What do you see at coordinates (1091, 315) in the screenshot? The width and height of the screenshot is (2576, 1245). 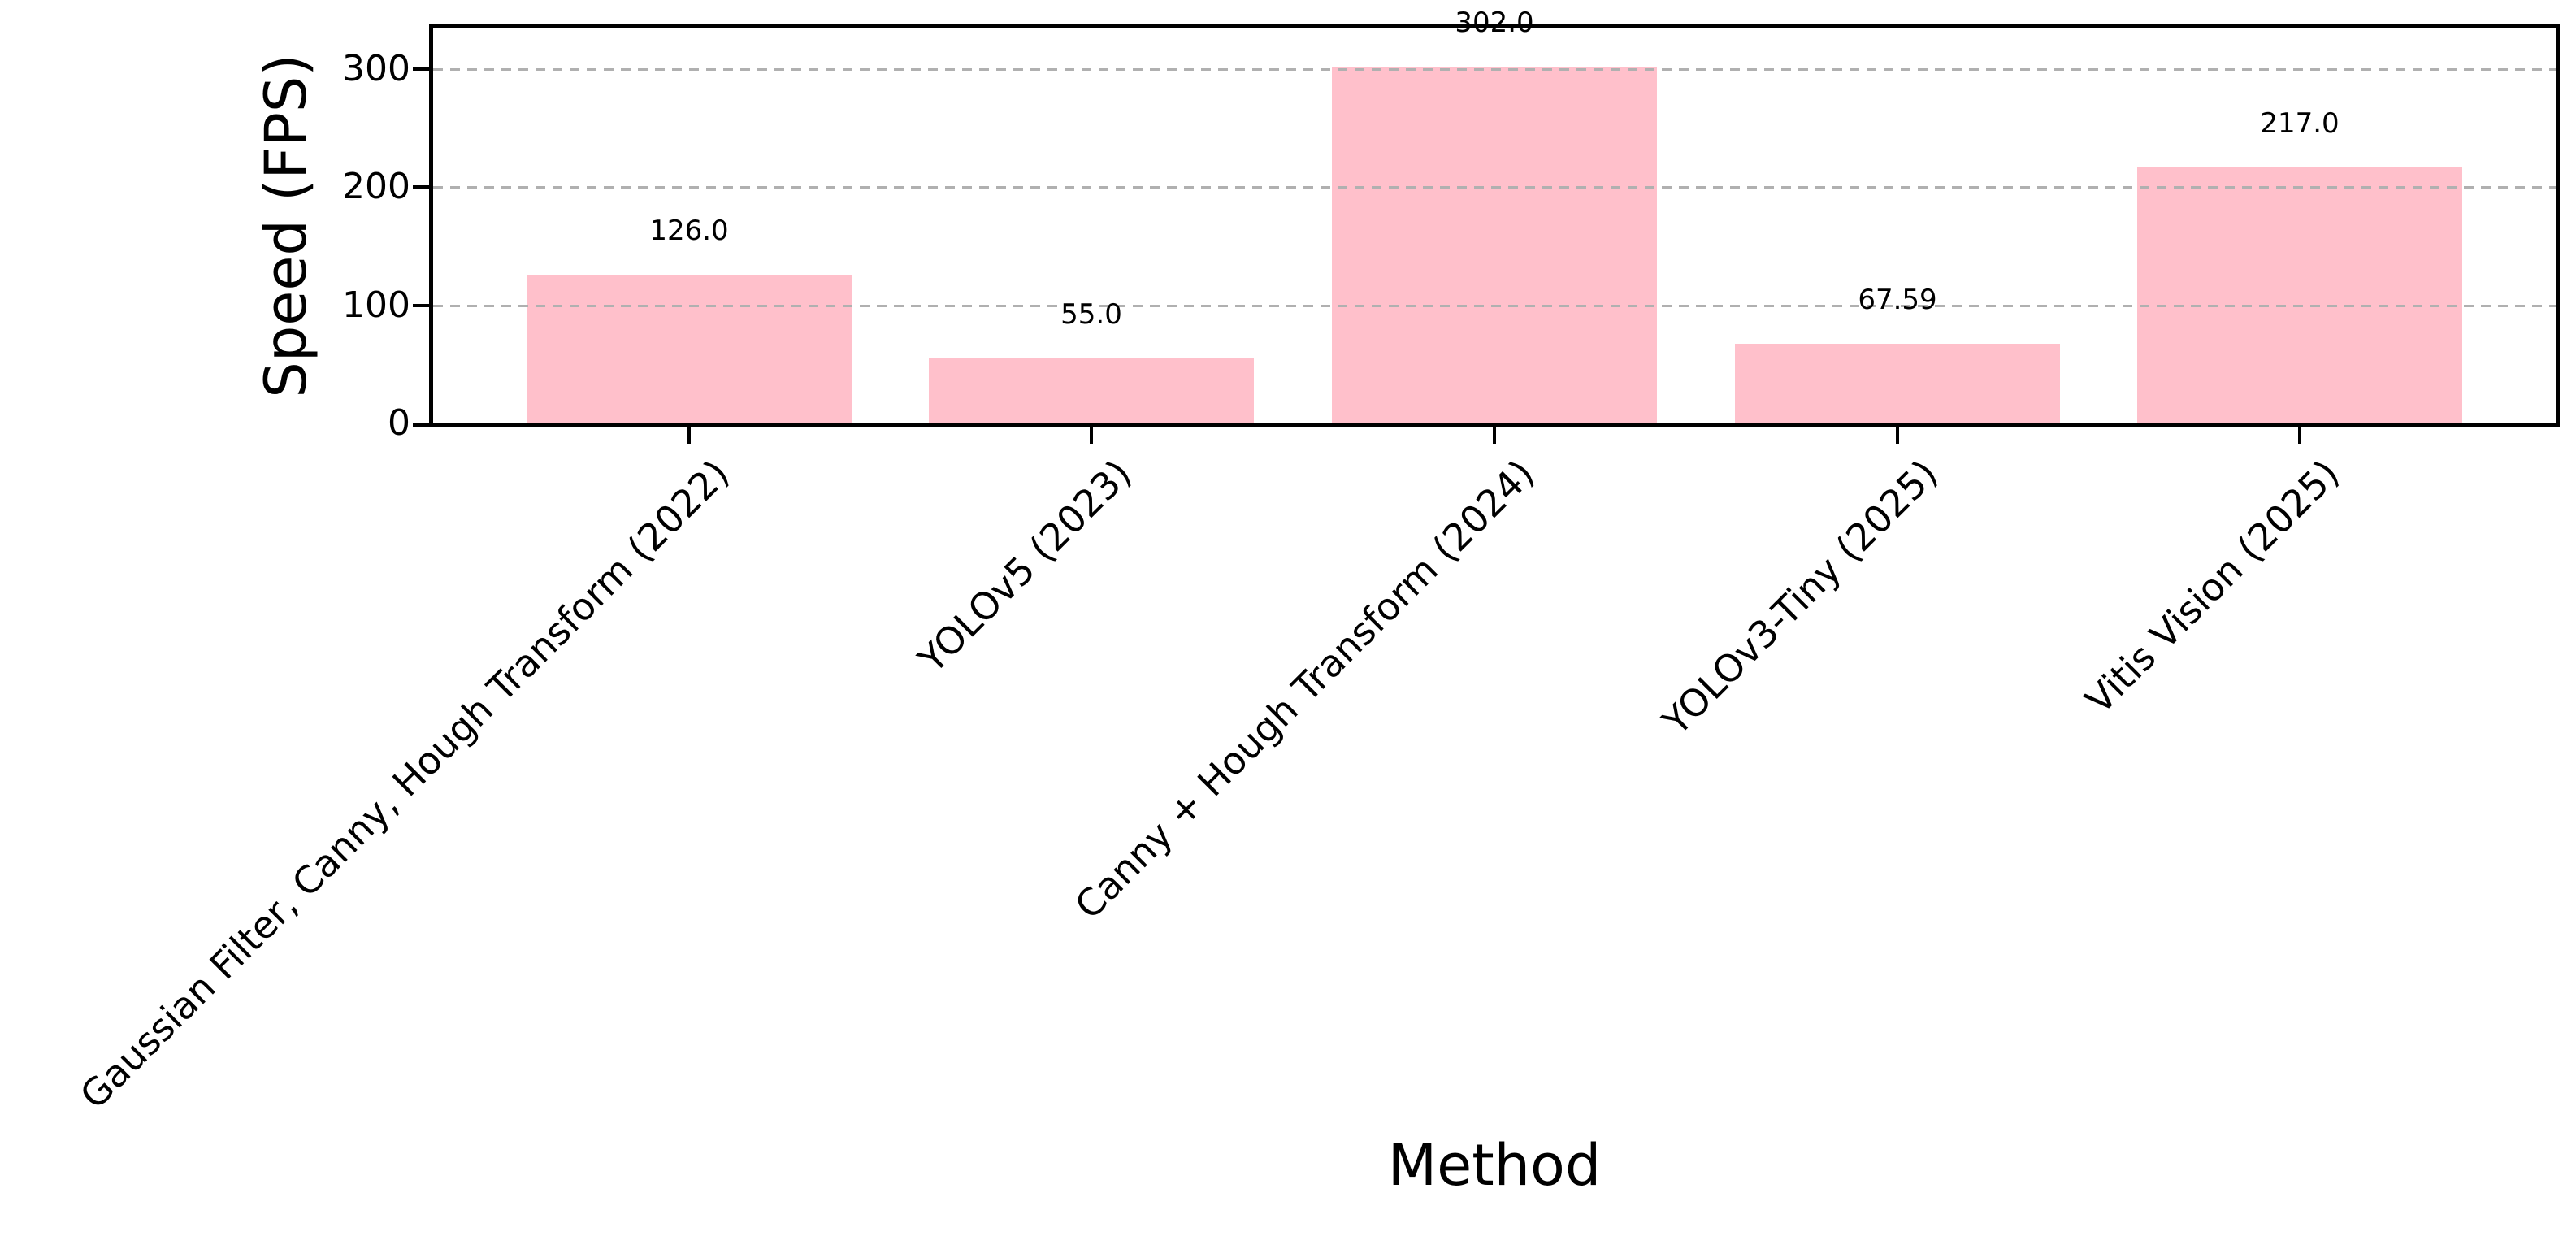 I see `bar-value-label: 55.0` at bounding box center [1091, 315].